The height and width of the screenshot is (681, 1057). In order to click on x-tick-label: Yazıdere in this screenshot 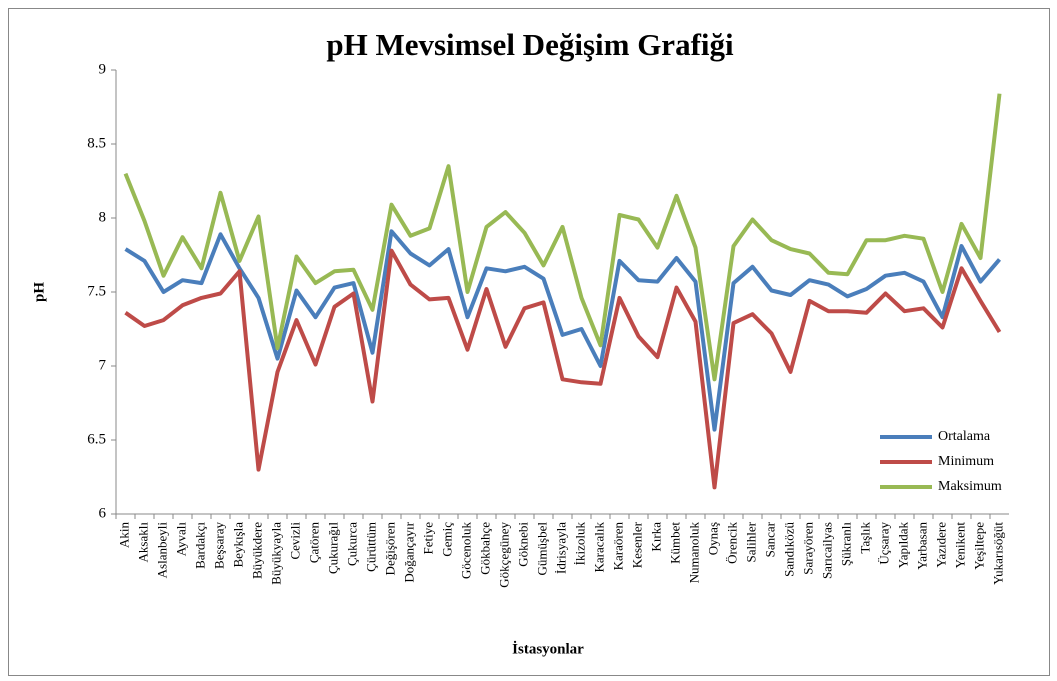, I will do `click(940, 545)`.